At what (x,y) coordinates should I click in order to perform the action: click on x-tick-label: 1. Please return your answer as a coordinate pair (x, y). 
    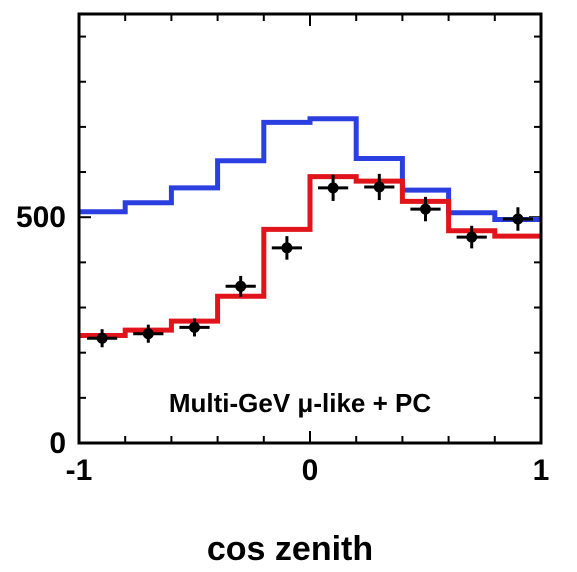
    Looking at the image, I should click on (541, 470).